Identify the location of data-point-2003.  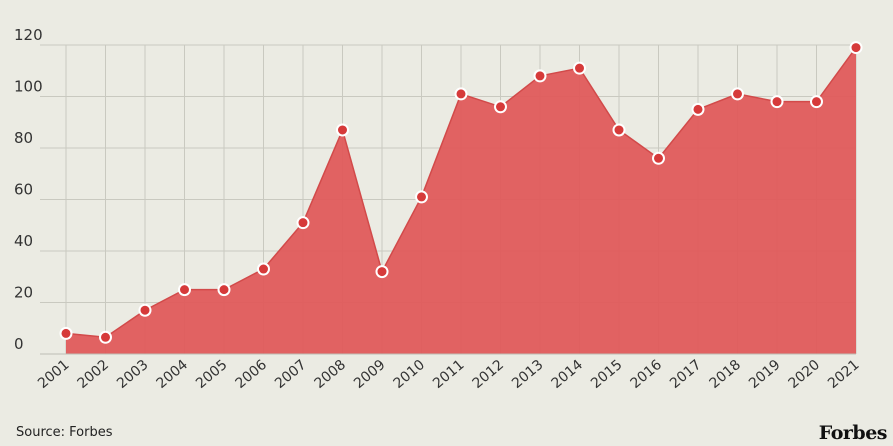
(145, 310).